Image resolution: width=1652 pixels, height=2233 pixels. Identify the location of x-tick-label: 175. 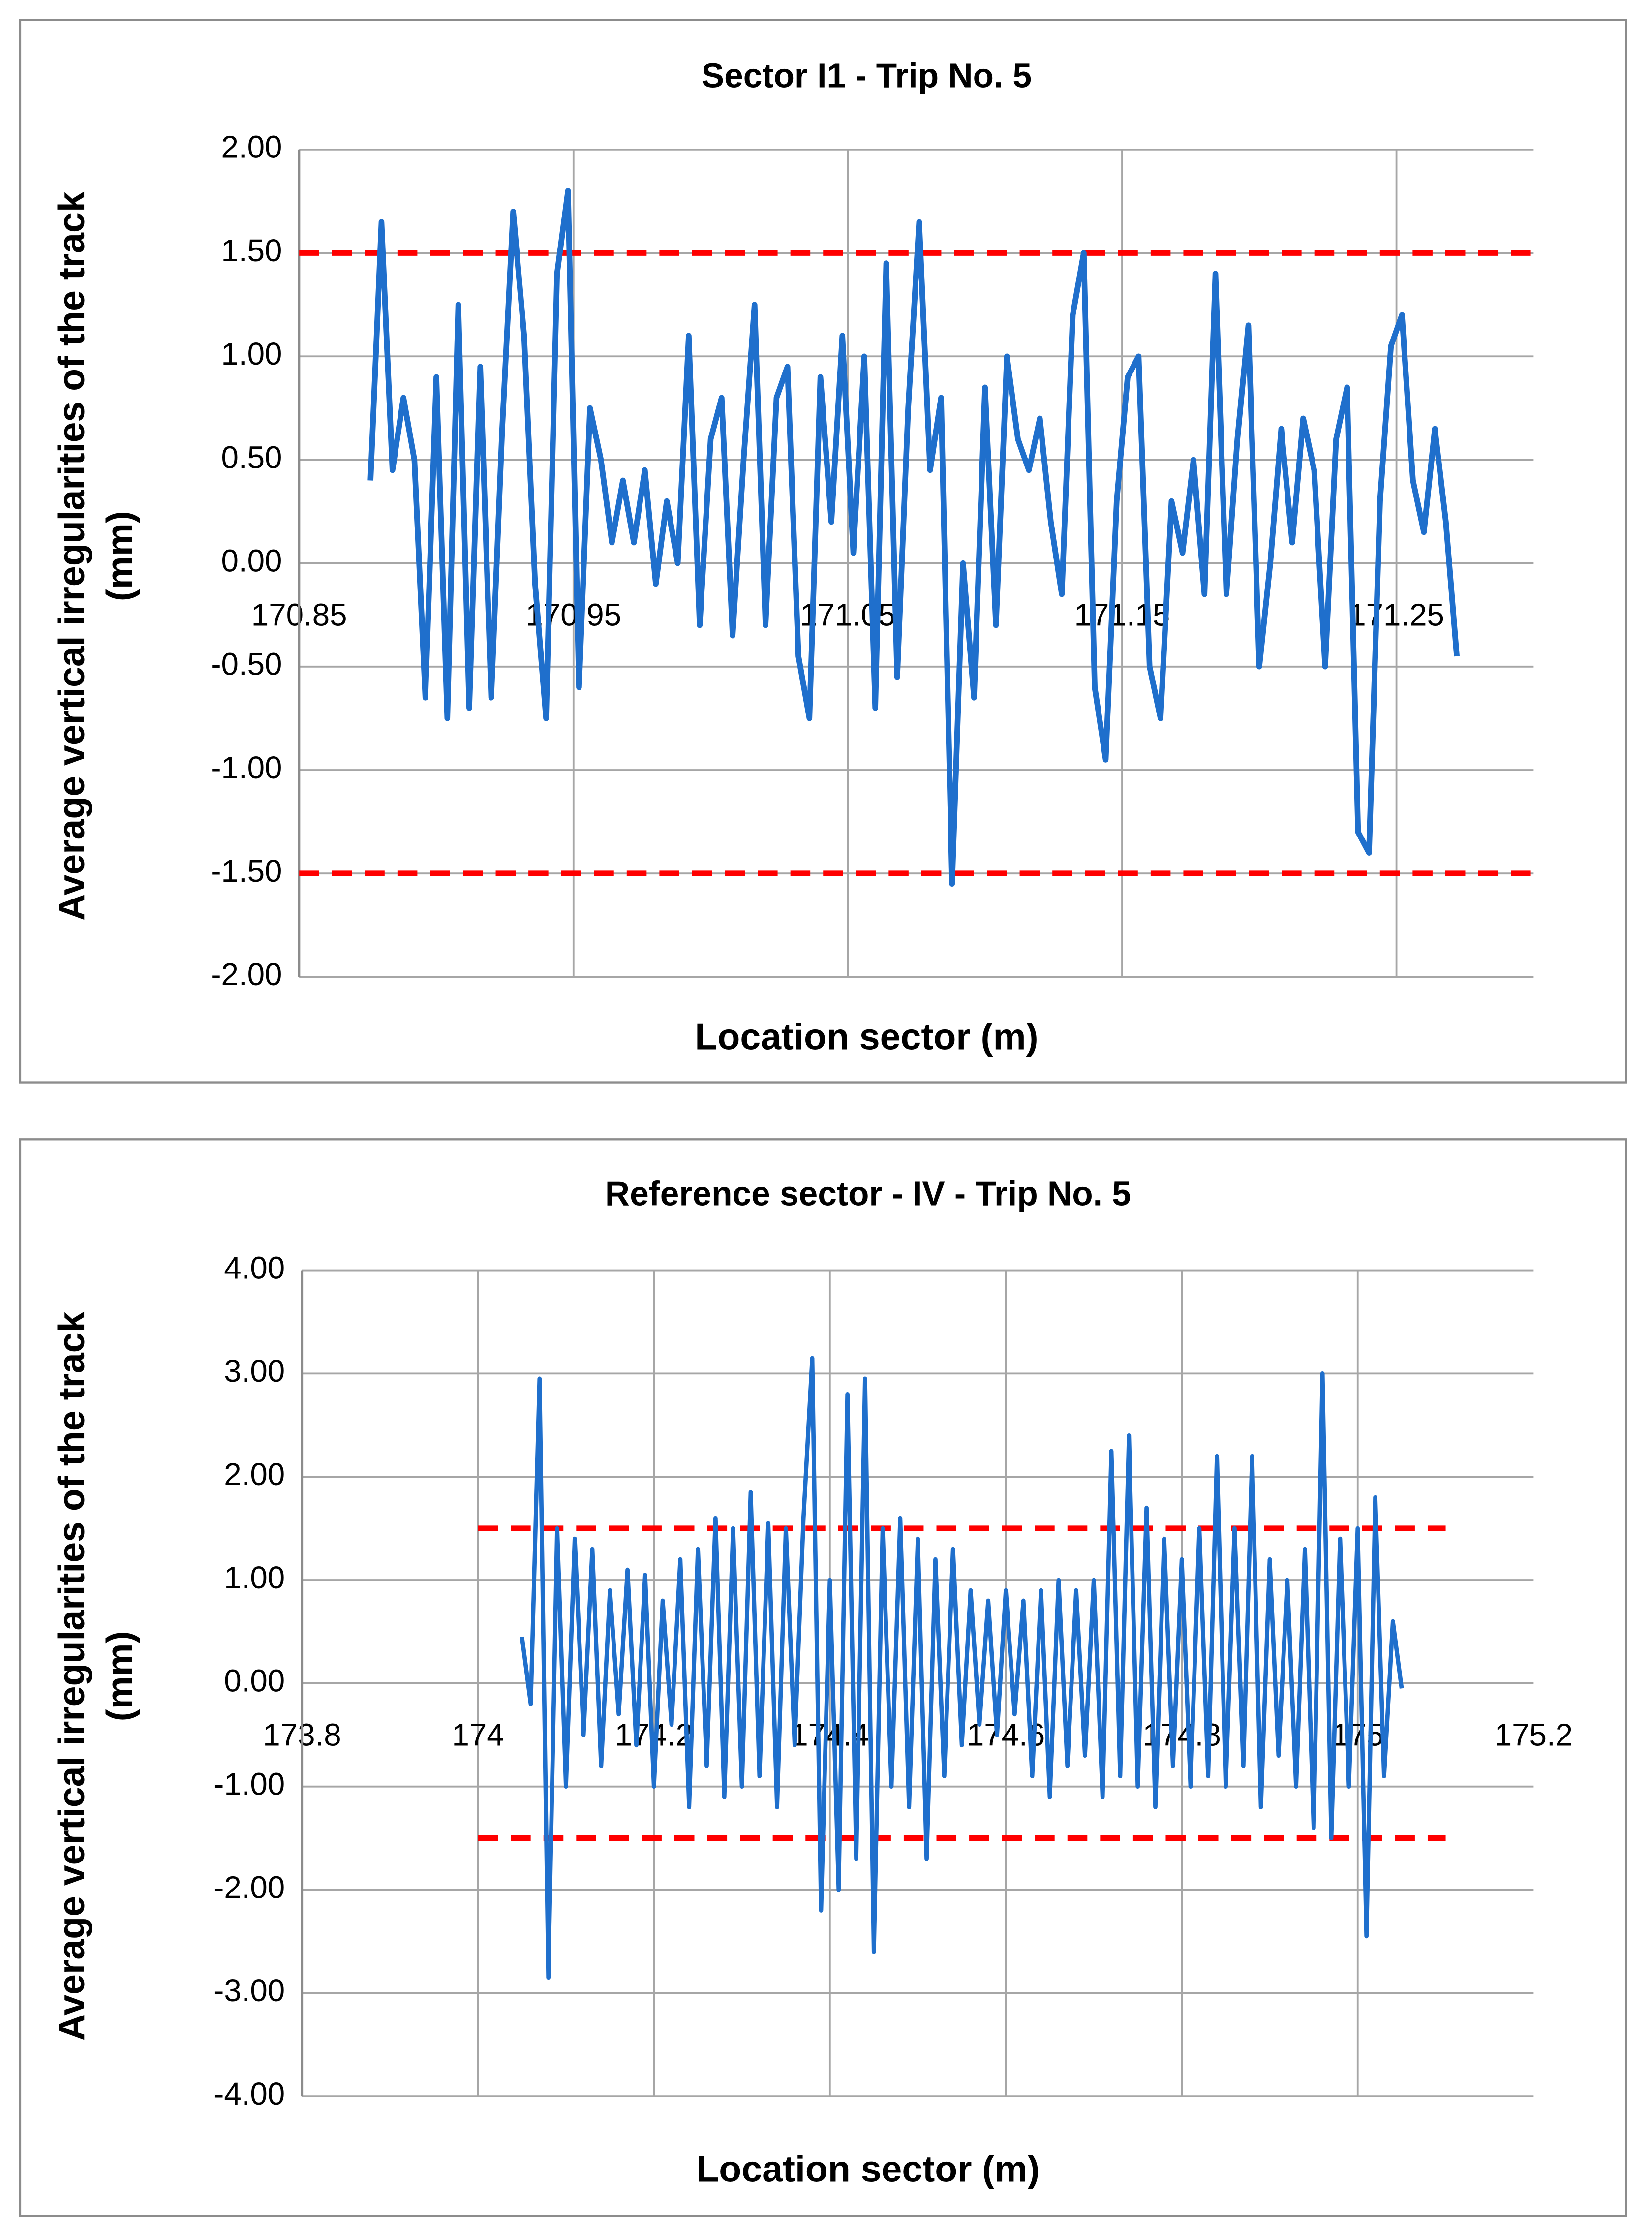
(1358, 1735).